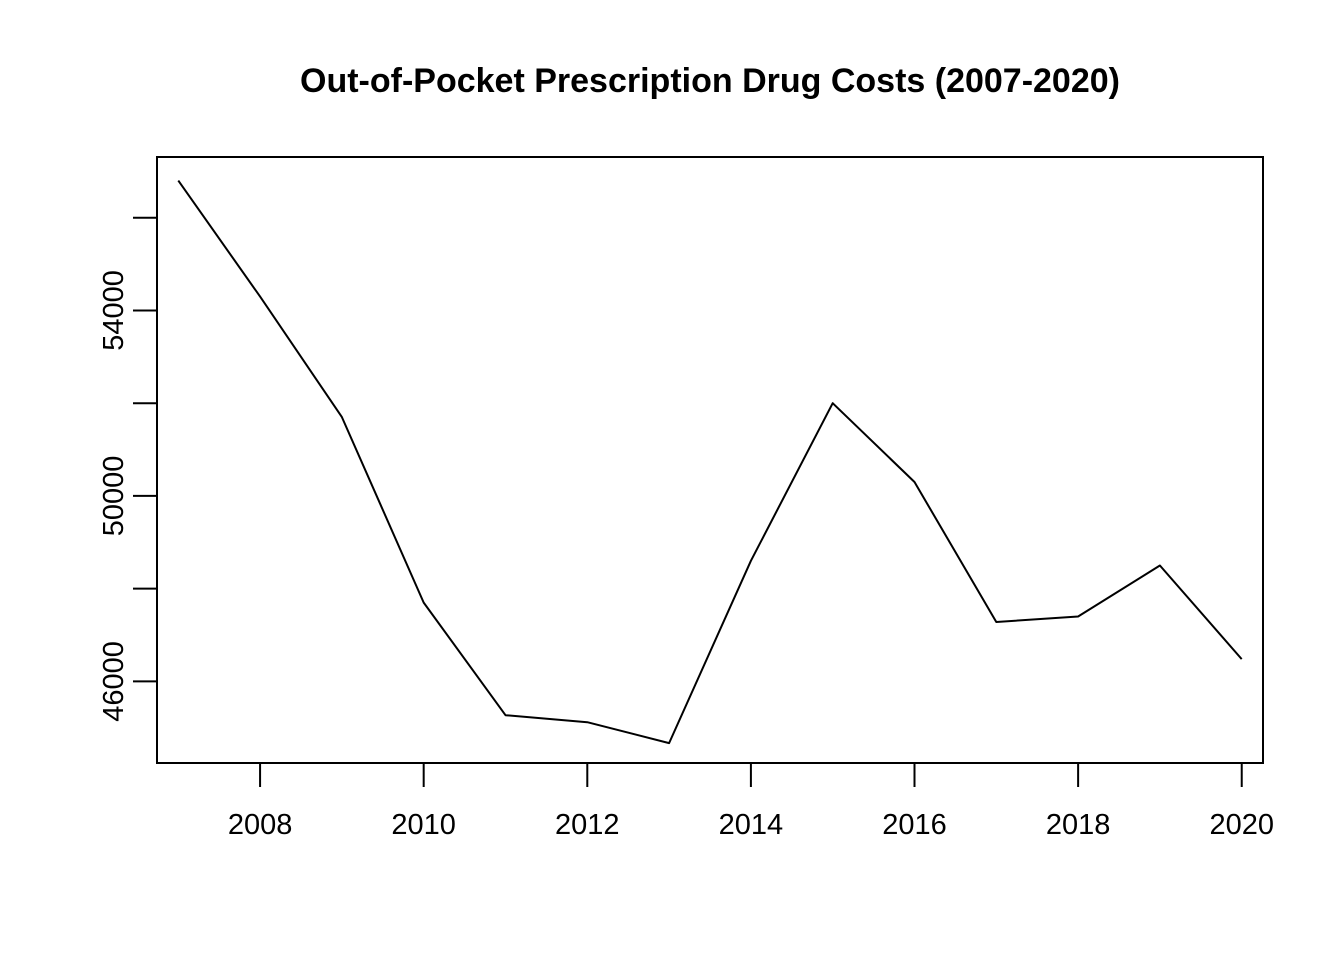 The width and height of the screenshot is (1344, 960). I want to click on y-tick-label: 46000, so click(114, 681).